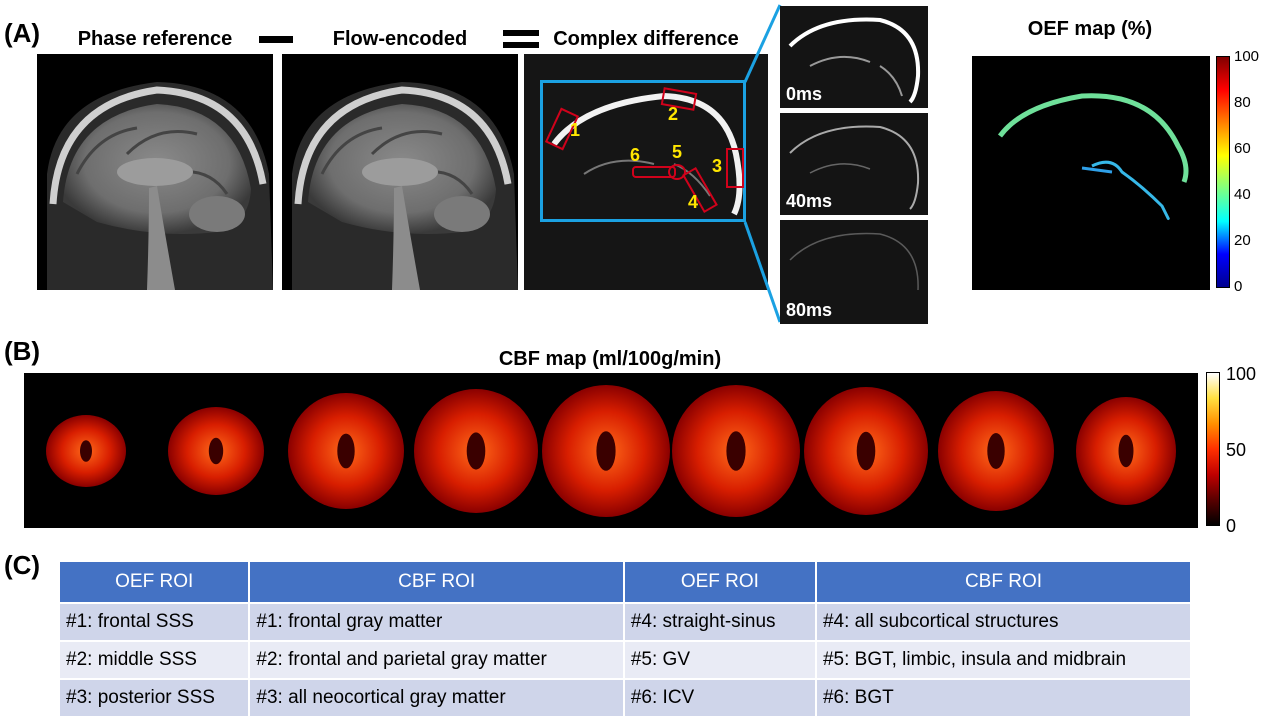 The height and width of the screenshot is (720, 1280). Describe the element at coordinates (155, 697) in the screenshot. I see `table-cell: #3: posterior SSS` at that location.